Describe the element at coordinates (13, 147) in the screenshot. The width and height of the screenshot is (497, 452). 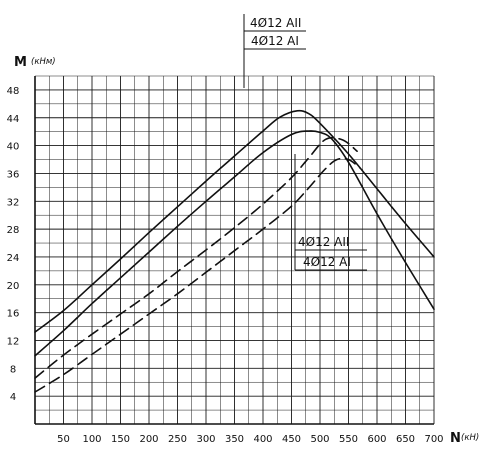
I see `y-tick-label: 40` at that location.